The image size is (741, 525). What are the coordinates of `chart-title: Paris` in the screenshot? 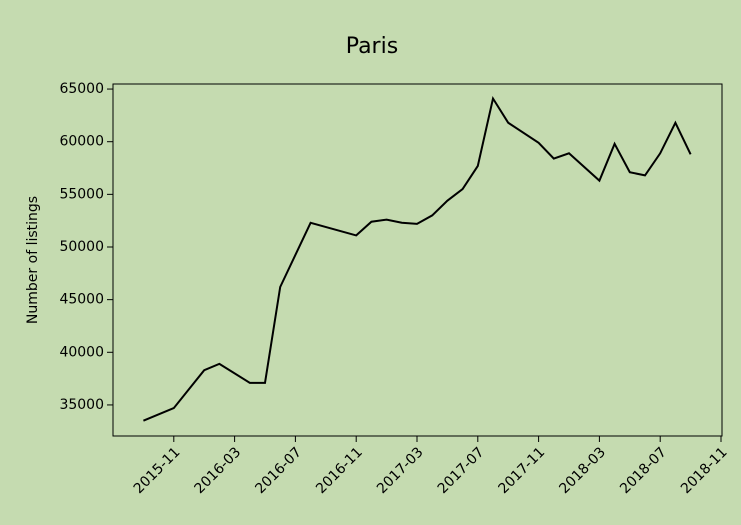 It's located at (372, 46).